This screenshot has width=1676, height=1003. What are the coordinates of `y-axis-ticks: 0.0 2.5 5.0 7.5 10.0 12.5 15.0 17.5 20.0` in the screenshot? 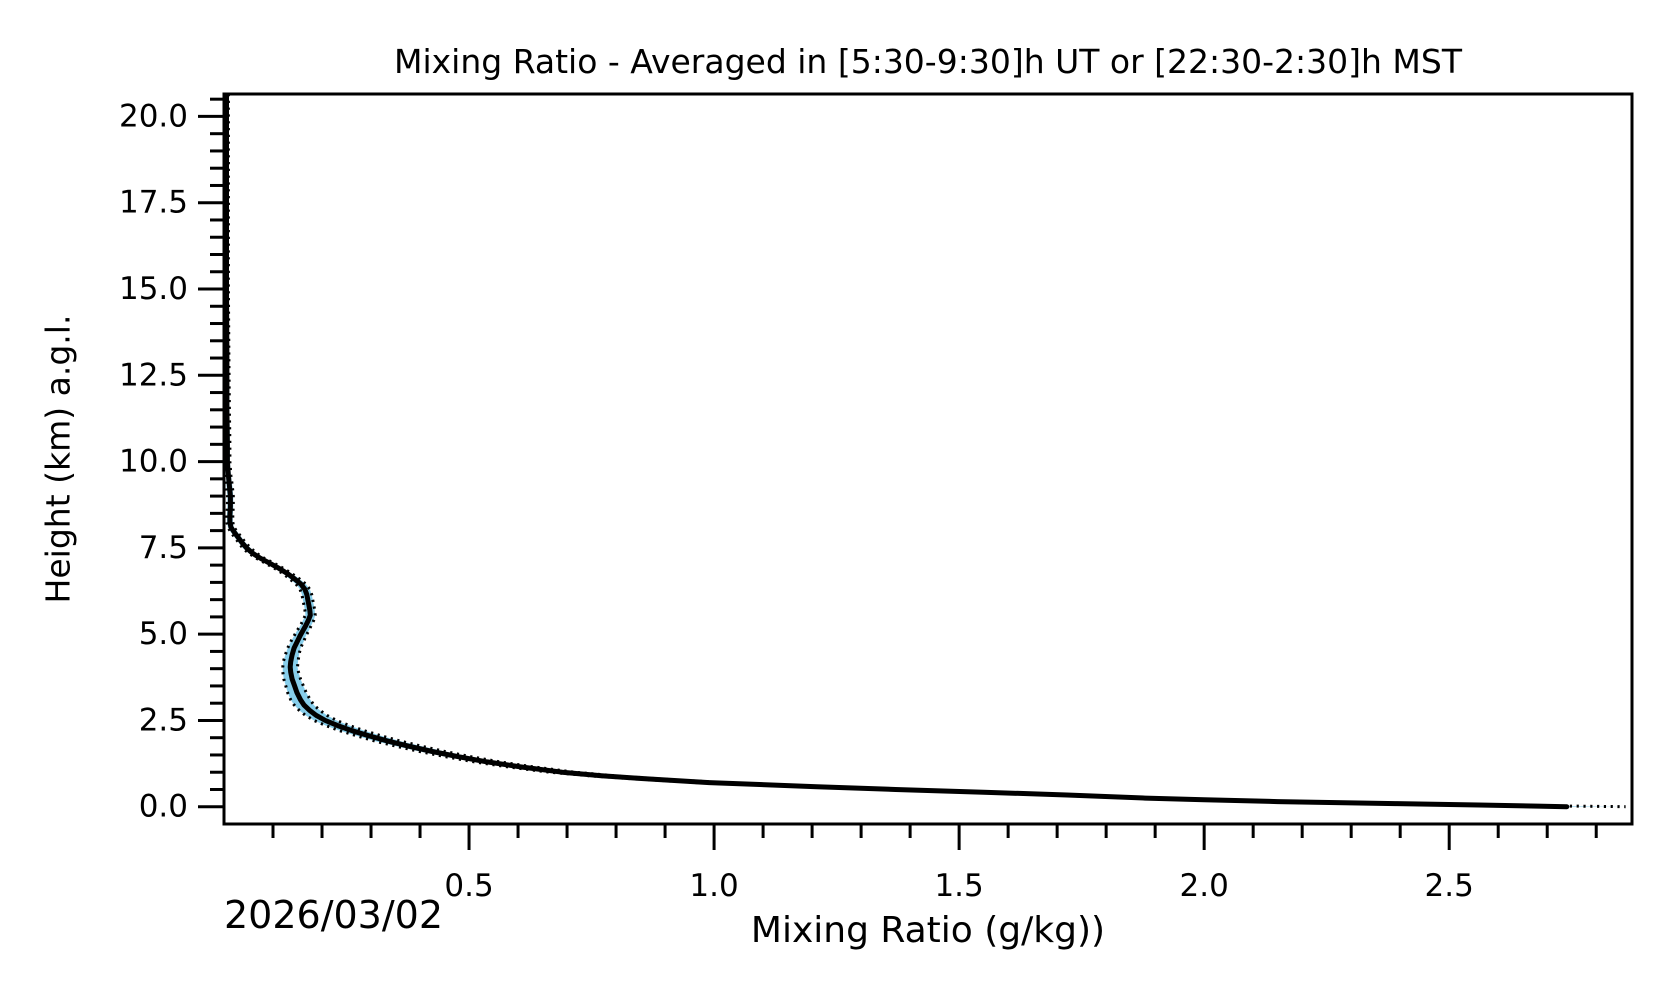 It's located at (171, 461).